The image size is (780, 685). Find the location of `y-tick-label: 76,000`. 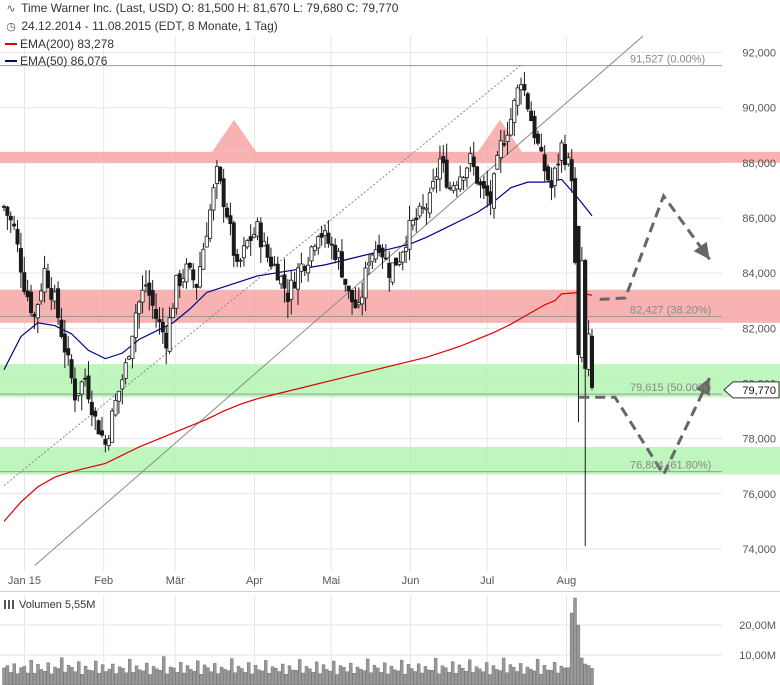

y-tick-label: 76,000 is located at coordinates (759, 495).